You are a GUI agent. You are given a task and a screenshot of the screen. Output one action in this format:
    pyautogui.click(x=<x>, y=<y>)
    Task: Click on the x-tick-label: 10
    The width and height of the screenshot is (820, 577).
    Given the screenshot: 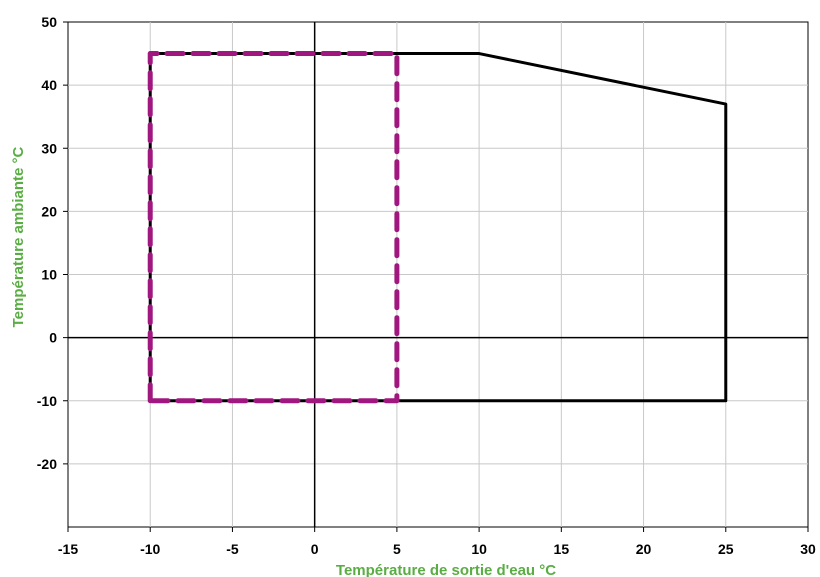 What is the action you would take?
    pyautogui.click(x=479, y=549)
    